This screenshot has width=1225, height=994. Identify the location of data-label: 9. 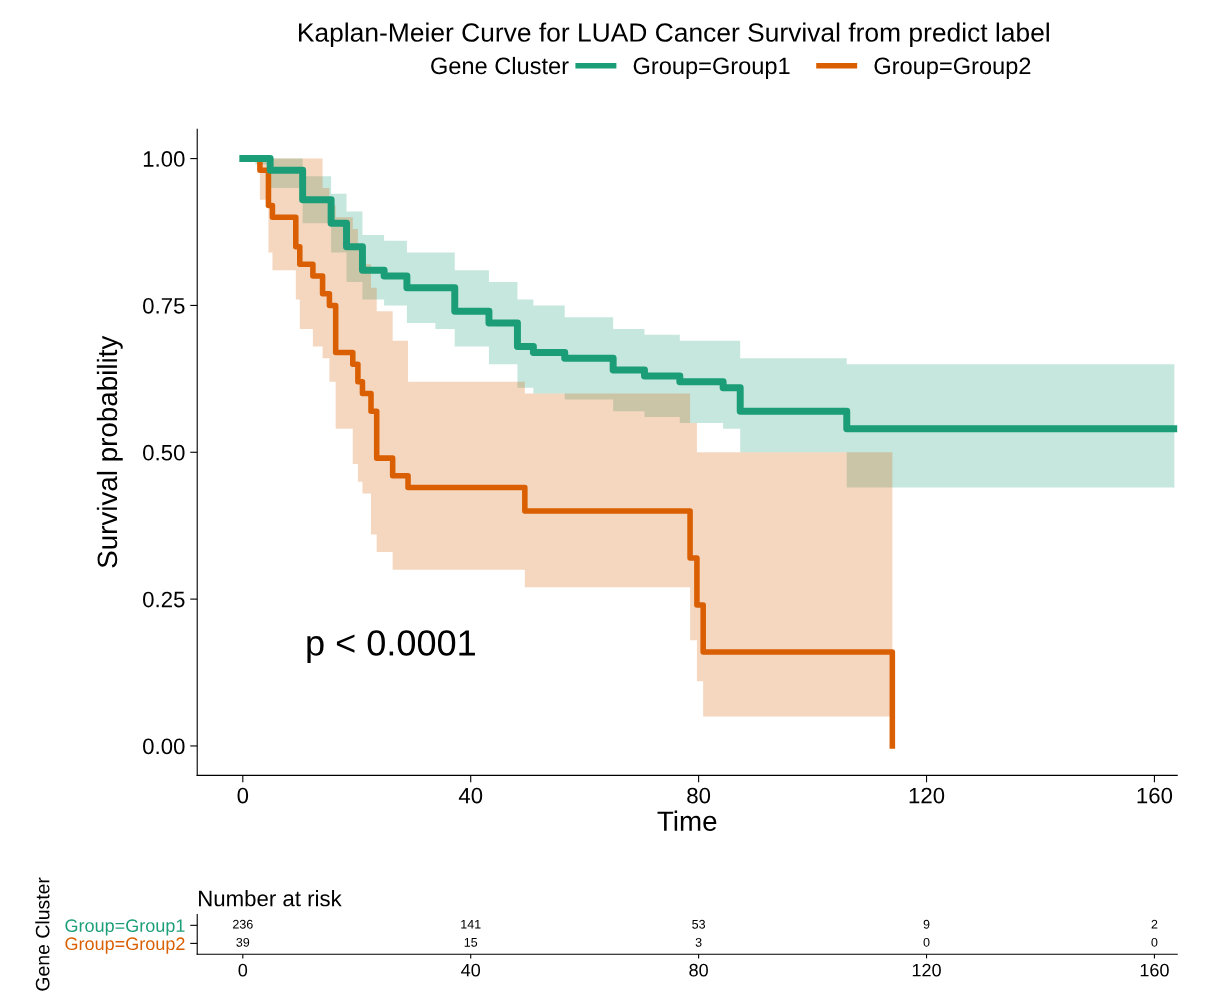
(926, 924).